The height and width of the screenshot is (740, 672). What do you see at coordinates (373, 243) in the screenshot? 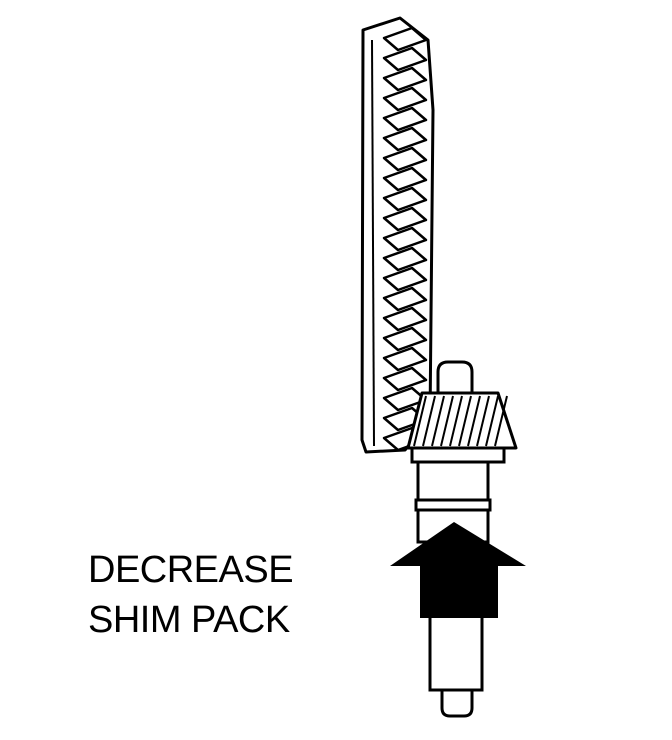
I see `ring-gear-back-edge` at bounding box center [373, 243].